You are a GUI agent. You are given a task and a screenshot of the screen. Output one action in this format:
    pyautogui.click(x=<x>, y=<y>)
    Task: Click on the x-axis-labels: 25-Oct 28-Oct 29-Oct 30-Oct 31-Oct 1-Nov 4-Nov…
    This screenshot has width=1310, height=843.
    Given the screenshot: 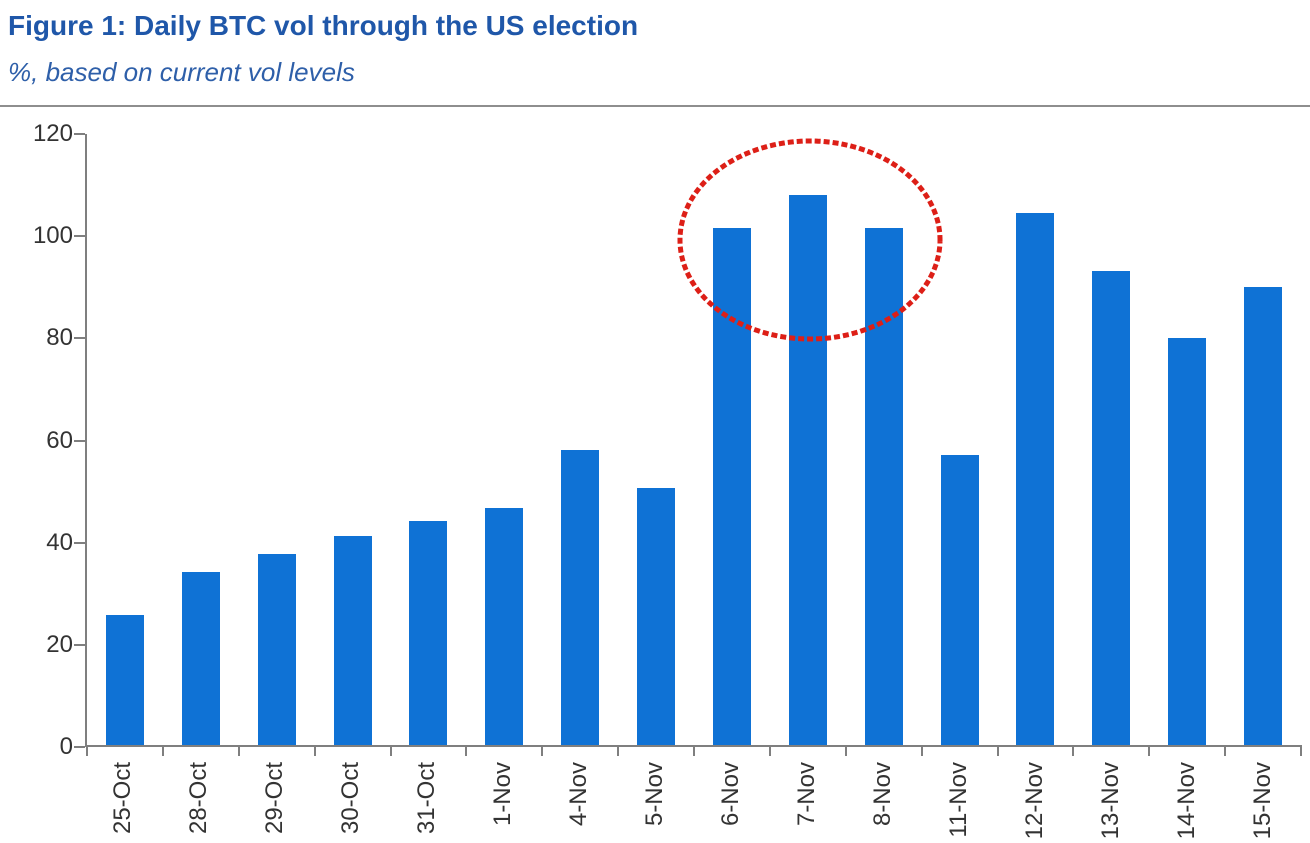 What is the action you would take?
    pyautogui.click(x=693, y=802)
    